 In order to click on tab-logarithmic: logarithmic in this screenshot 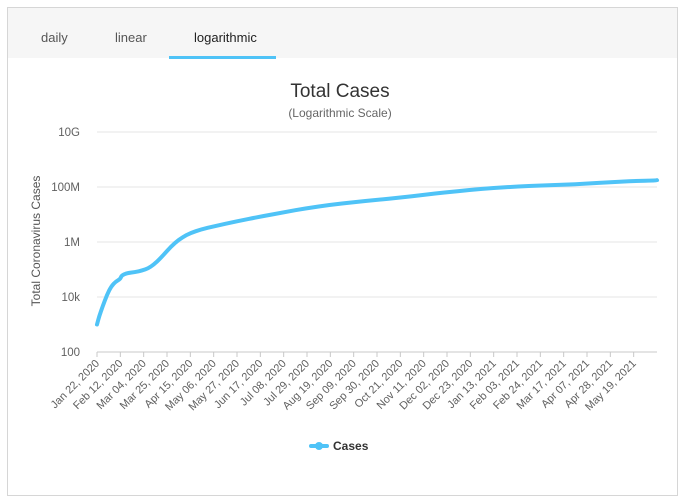, I will do `click(225, 37)`.